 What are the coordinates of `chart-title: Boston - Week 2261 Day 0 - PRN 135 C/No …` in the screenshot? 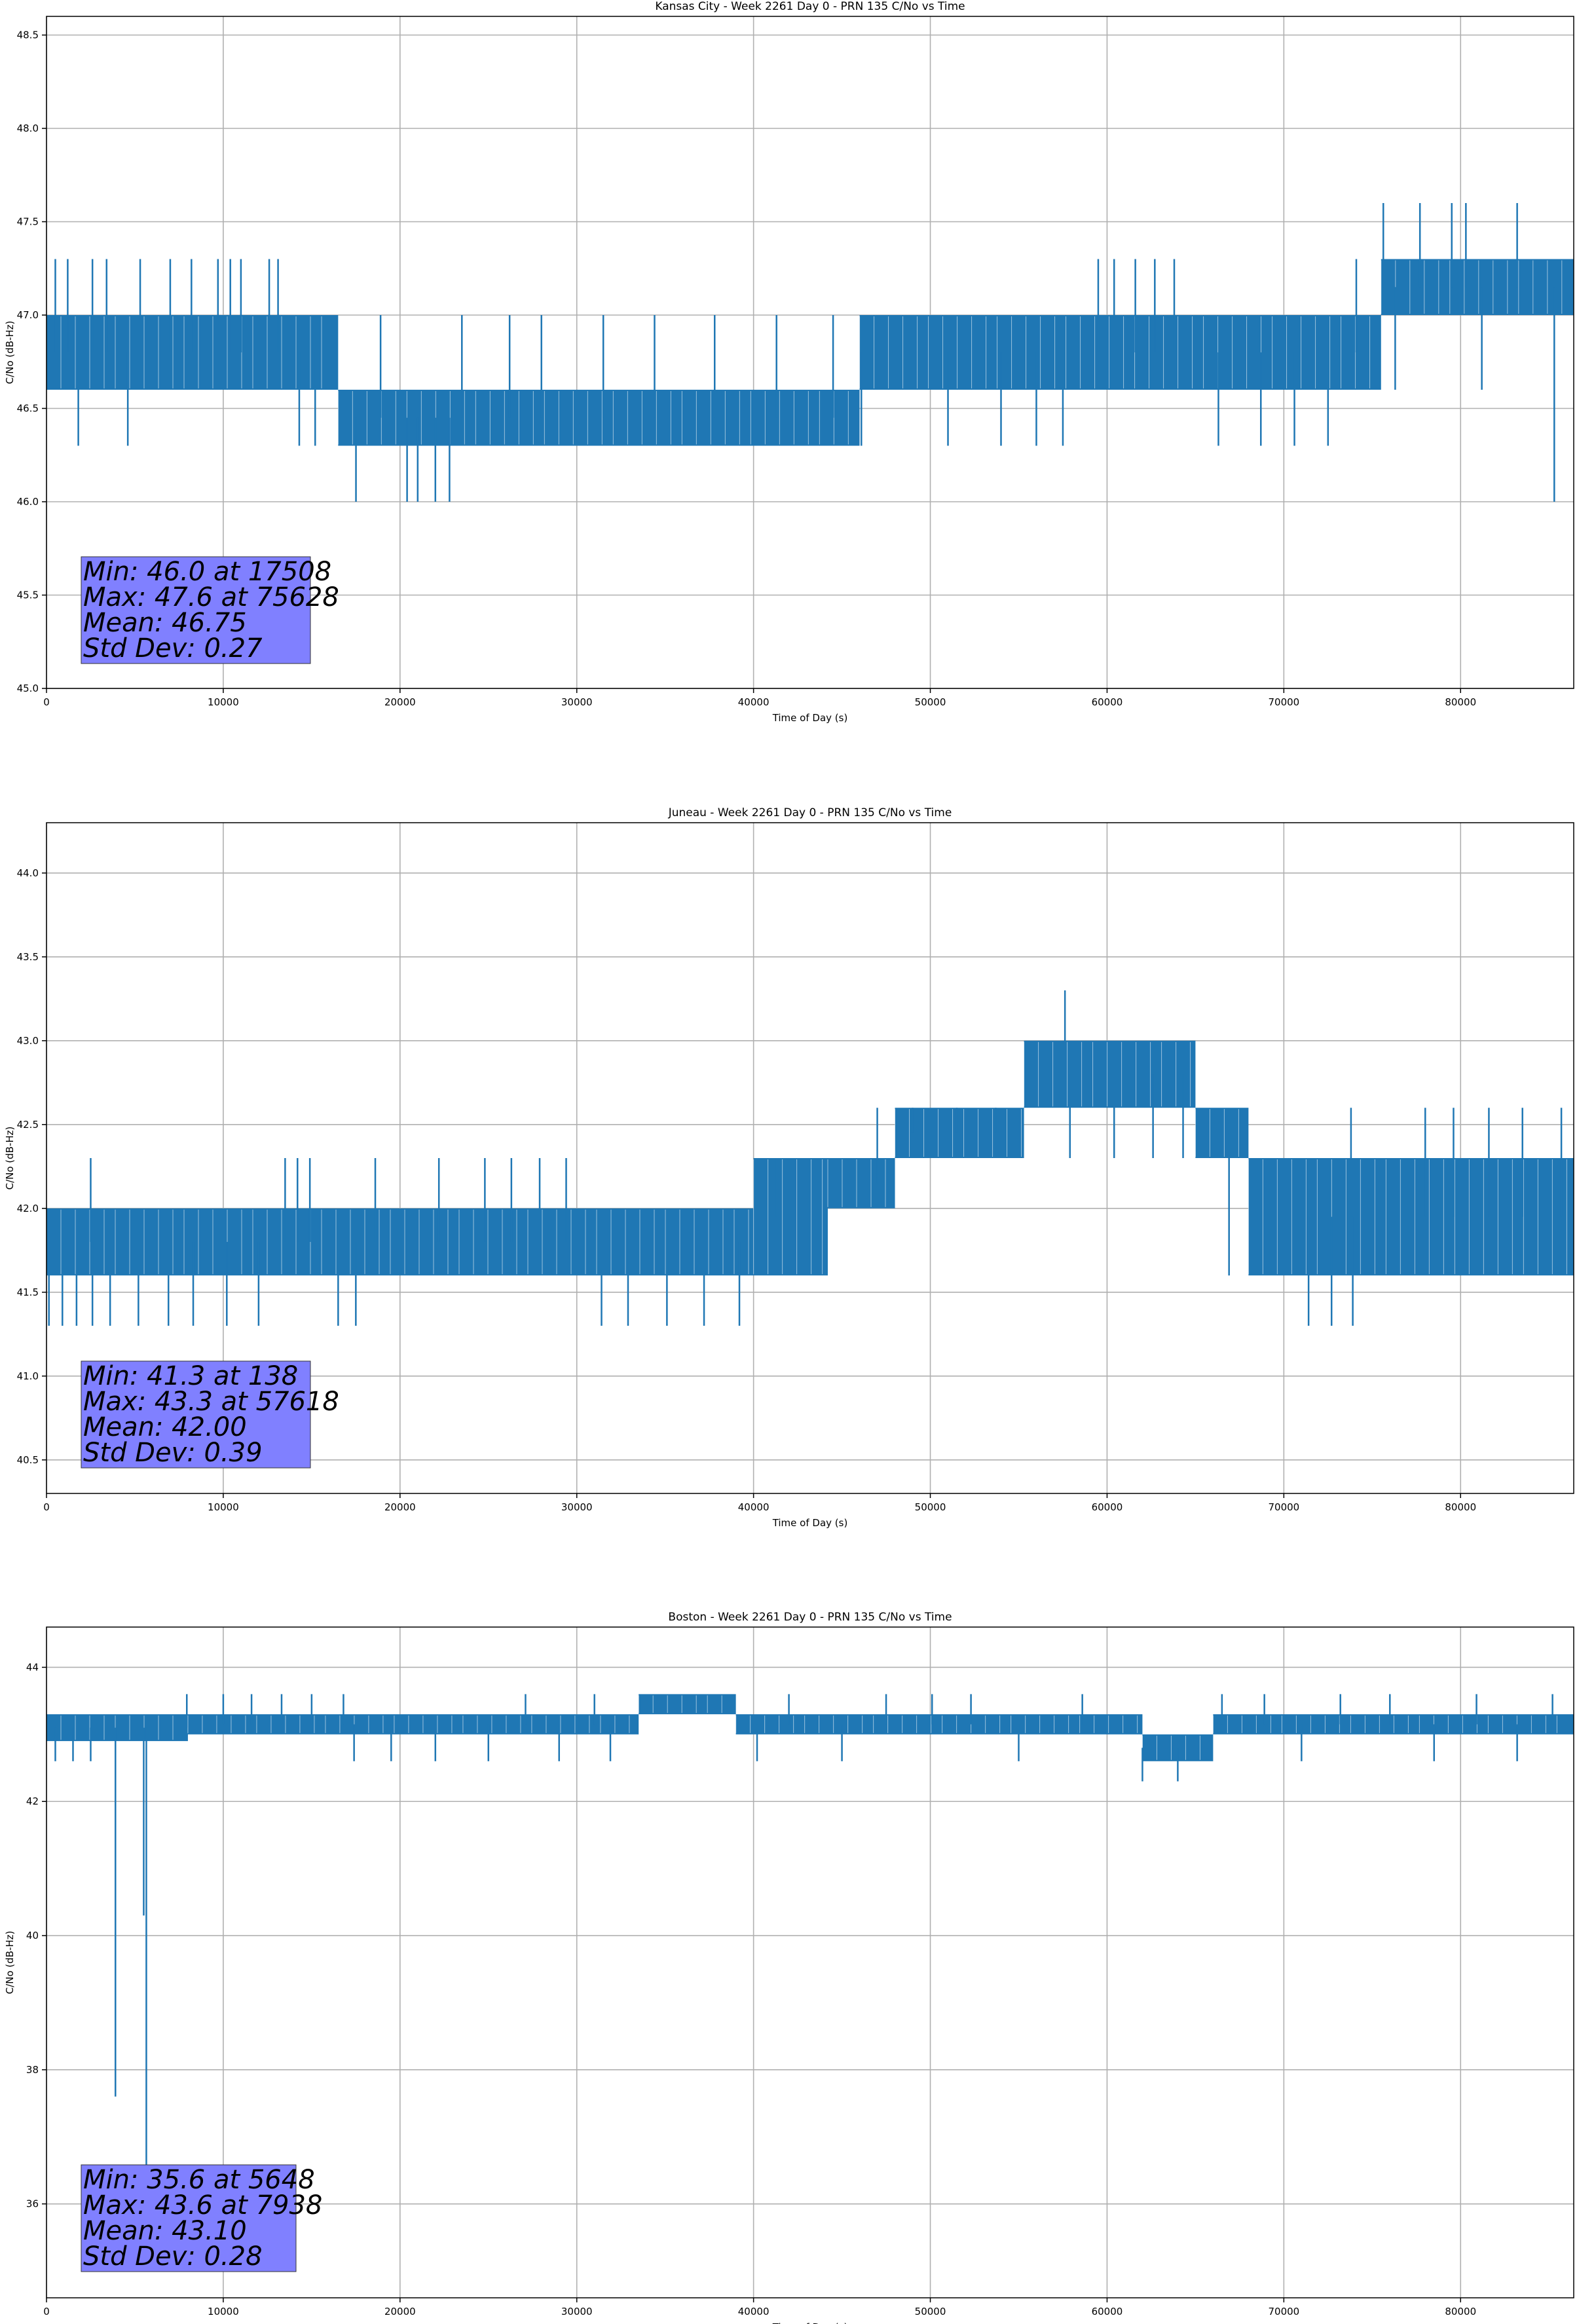 It's located at (810, 1617).